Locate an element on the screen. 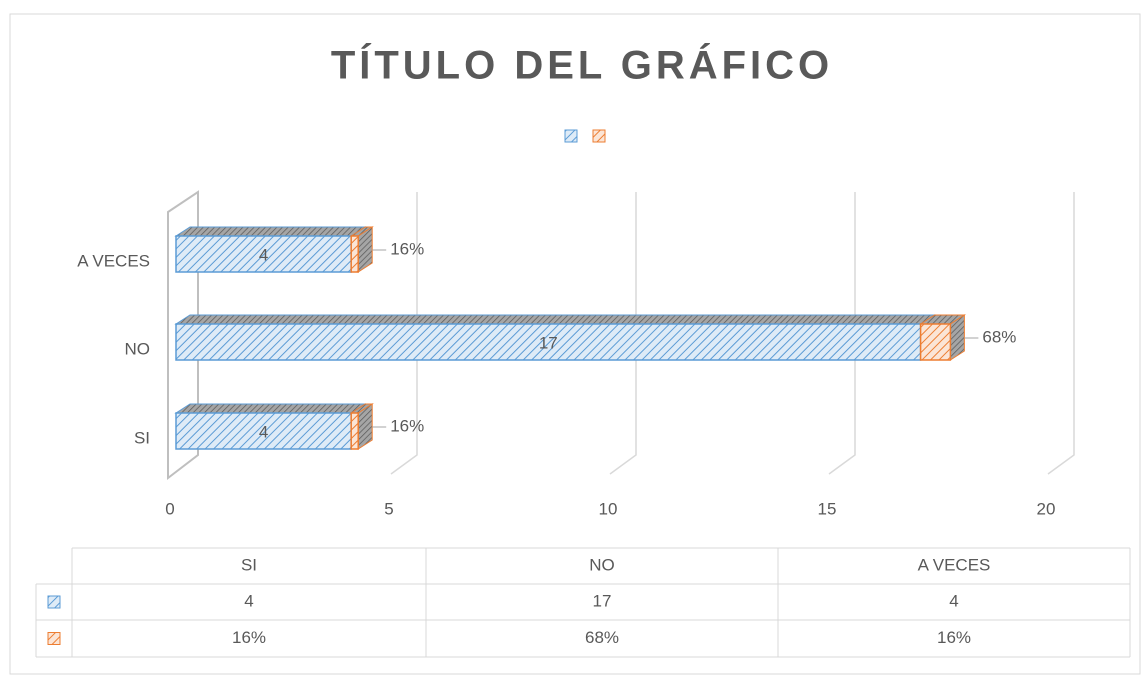 The width and height of the screenshot is (1147, 676). table-header: SI is located at coordinates (249, 564).